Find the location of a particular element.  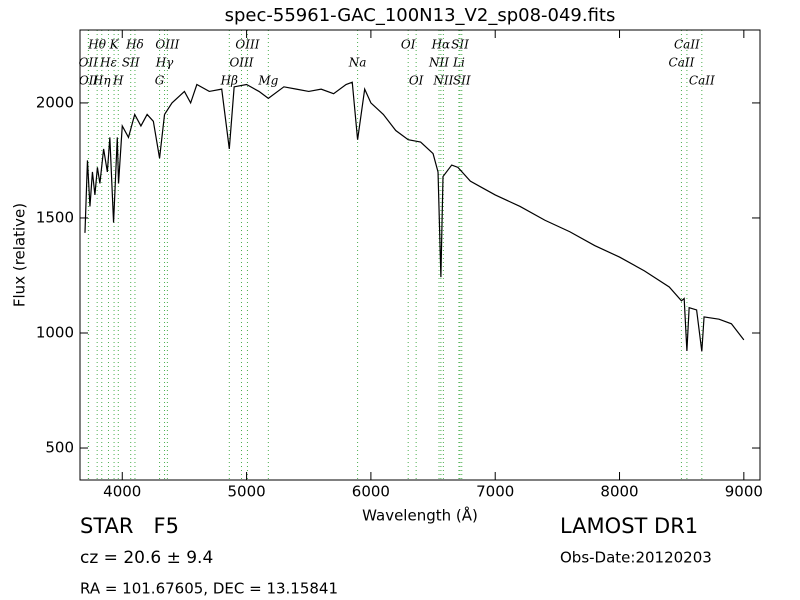

x-tick-label: 6000 is located at coordinates (371, 492).